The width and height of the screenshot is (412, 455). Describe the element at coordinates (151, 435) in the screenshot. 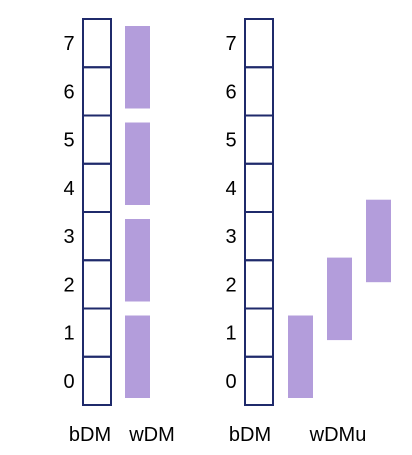

I see `left-bar-caption: wDM` at that location.